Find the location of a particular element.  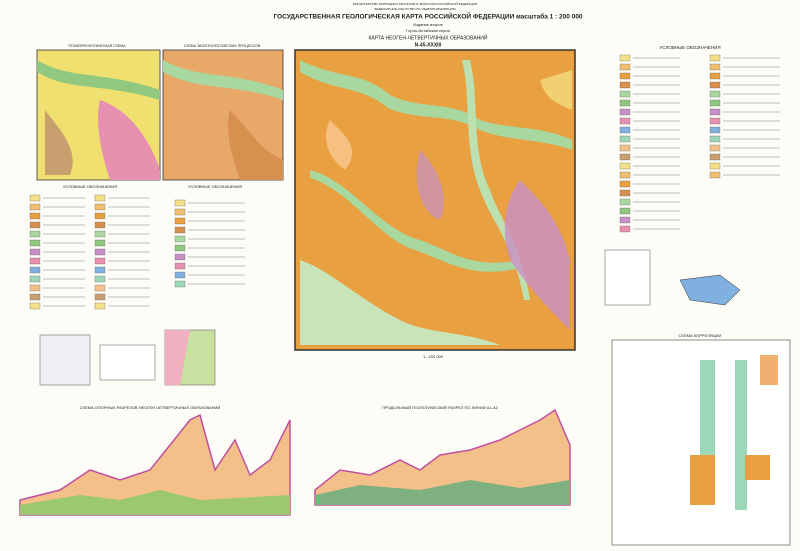

inset-map is located at coordinates (65, 360).